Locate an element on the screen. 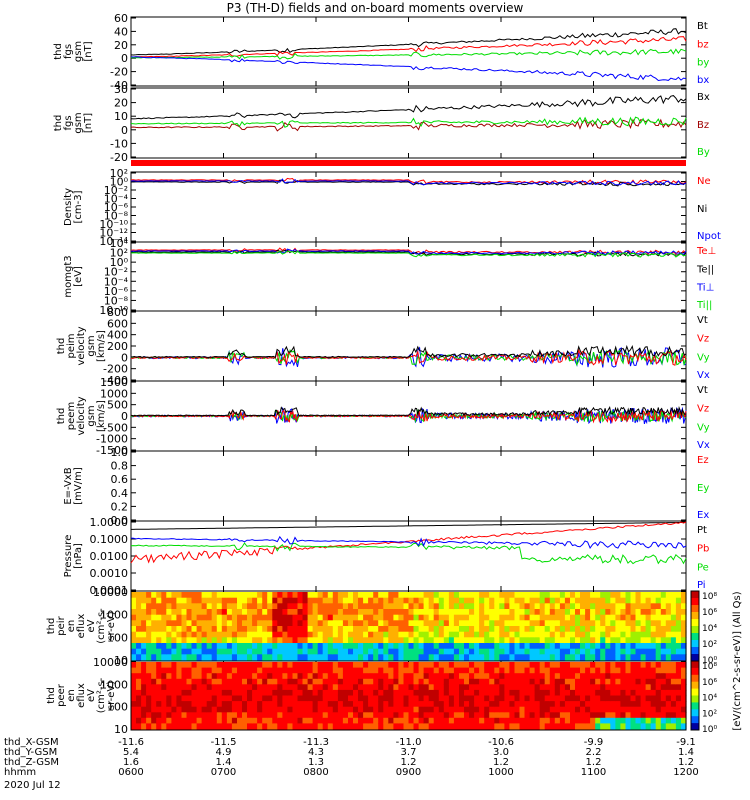 The height and width of the screenshot is (800, 750). y-axis-label: sr-eV) is located at coordinates (111, 625).